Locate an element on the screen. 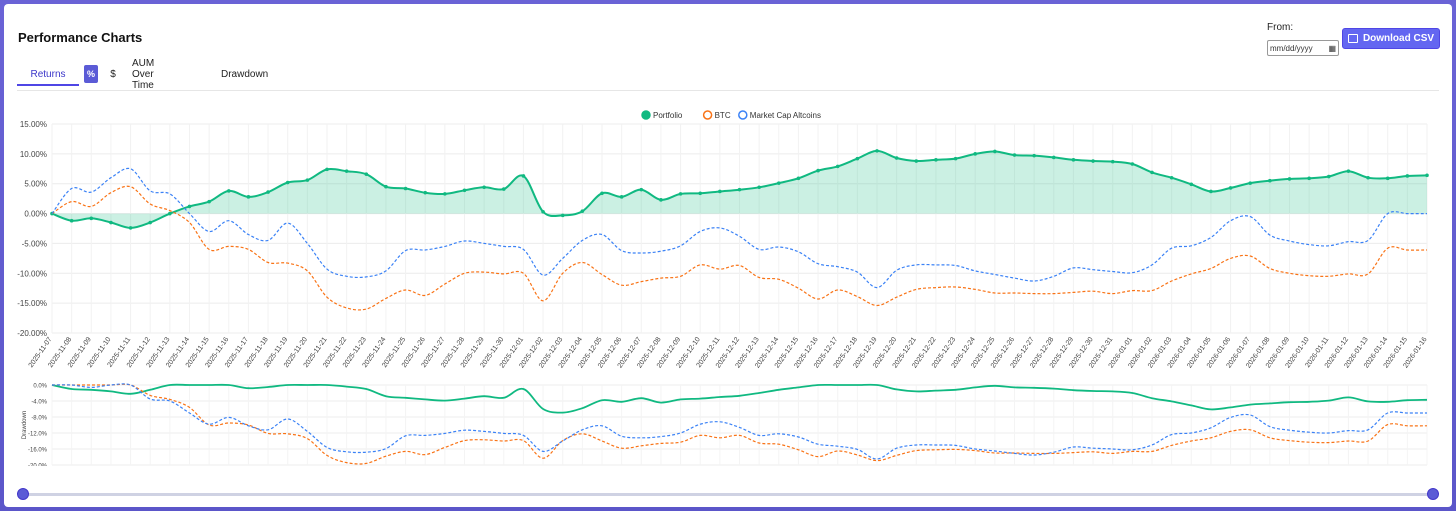 The height and width of the screenshot is (511, 1456). calendar-icon: ▦ is located at coordinates (1332, 48).